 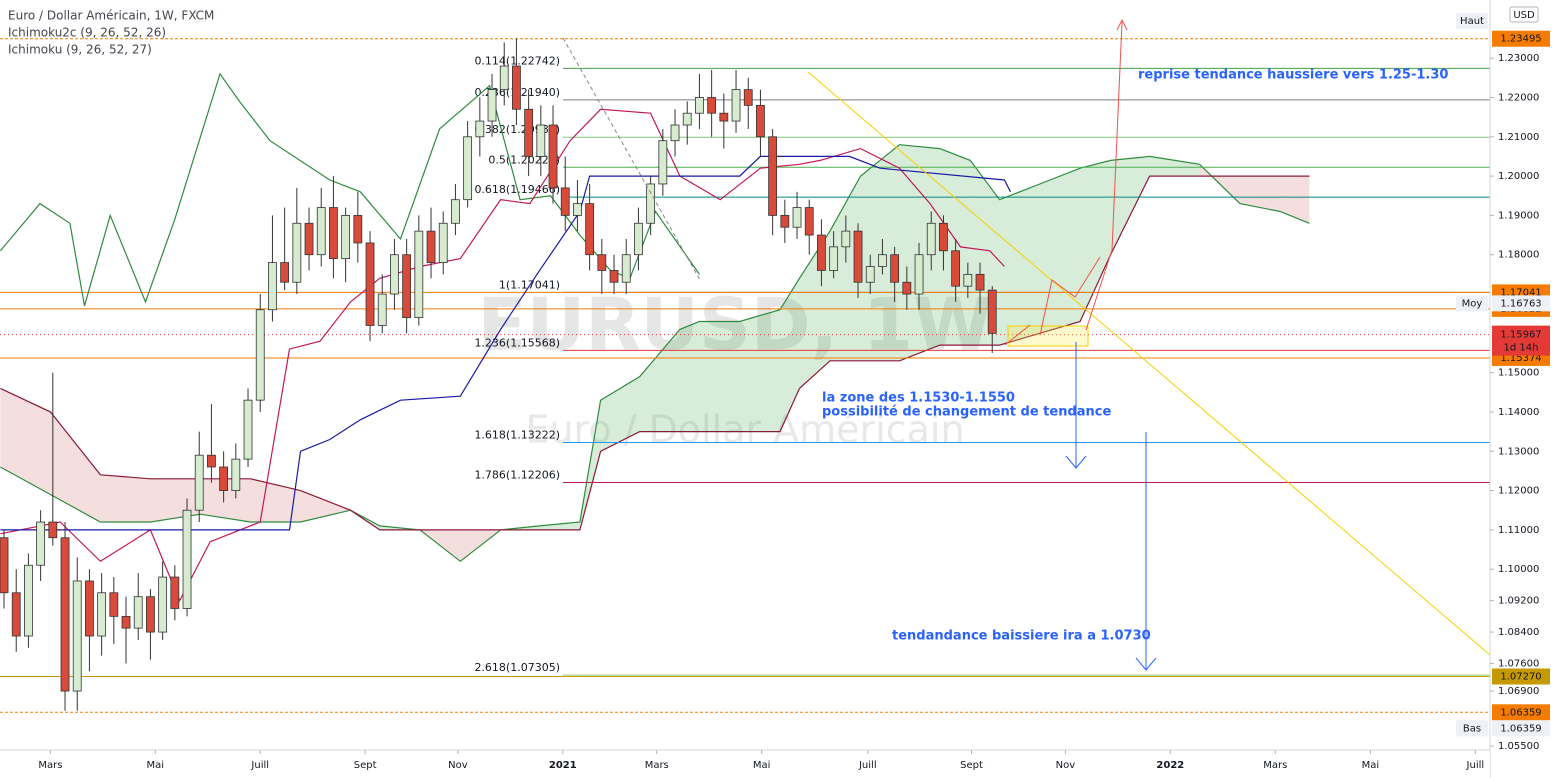 What do you see at coordinates (517, 129) in the screenshot?
I see `fib-label: 0.382(1.20989)` at bounding box center [517, 129].